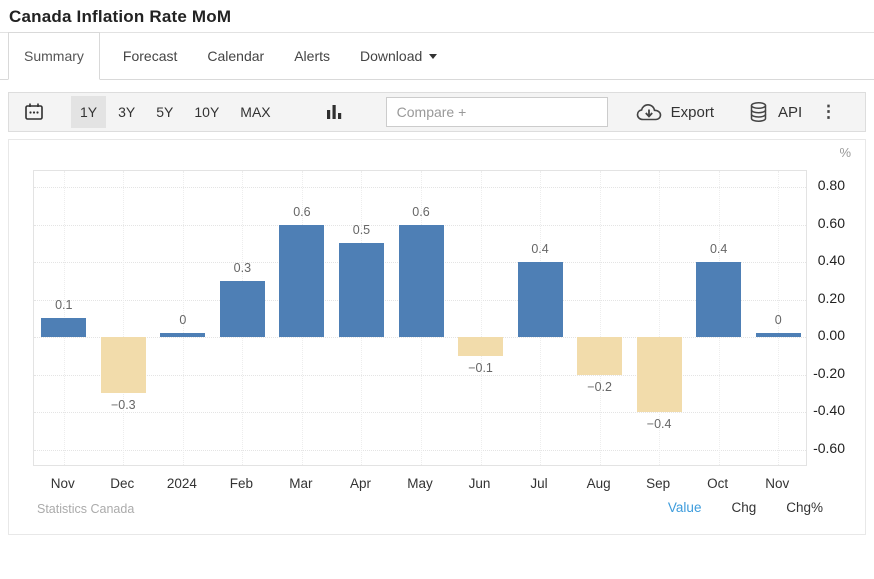  What do you see at coordinates (164, 112) in the screenshot?
I see `range-button-5y: 5Y` at bounding box center [164, 112].